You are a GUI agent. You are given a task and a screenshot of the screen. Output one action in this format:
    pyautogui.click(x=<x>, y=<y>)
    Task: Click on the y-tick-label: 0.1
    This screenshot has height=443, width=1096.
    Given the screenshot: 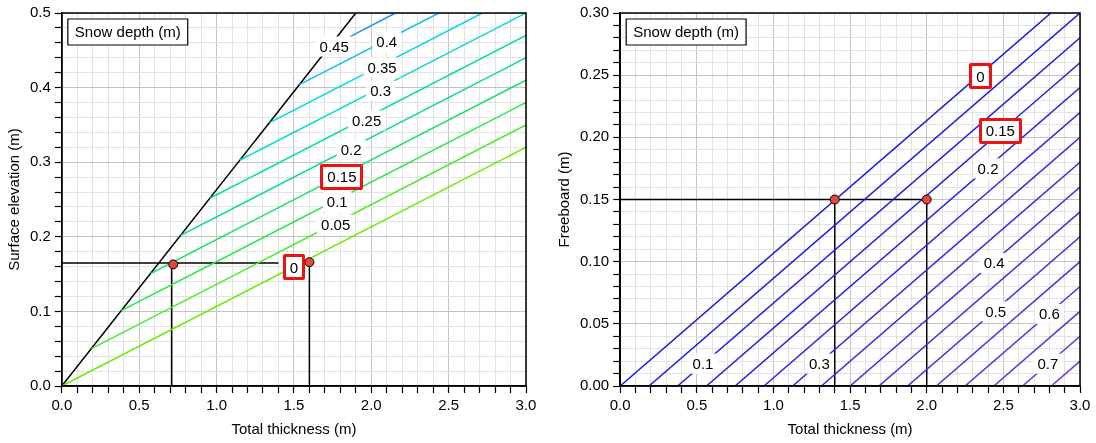 What is the action you would take?
    pyautogui.click(x=40, y=310)
    